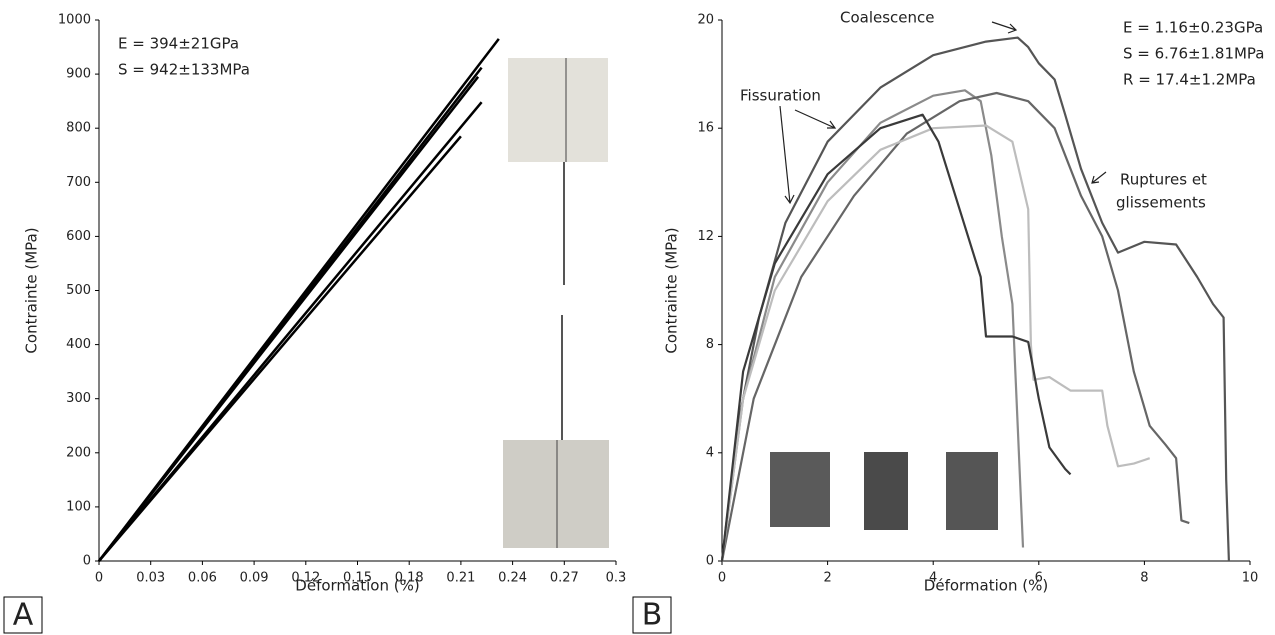  What do you see at coordinates (1189, 80) in the screenshot?
I see `annotation: R = 17.4±1.2MPa` at bounding box center [1189, 80].